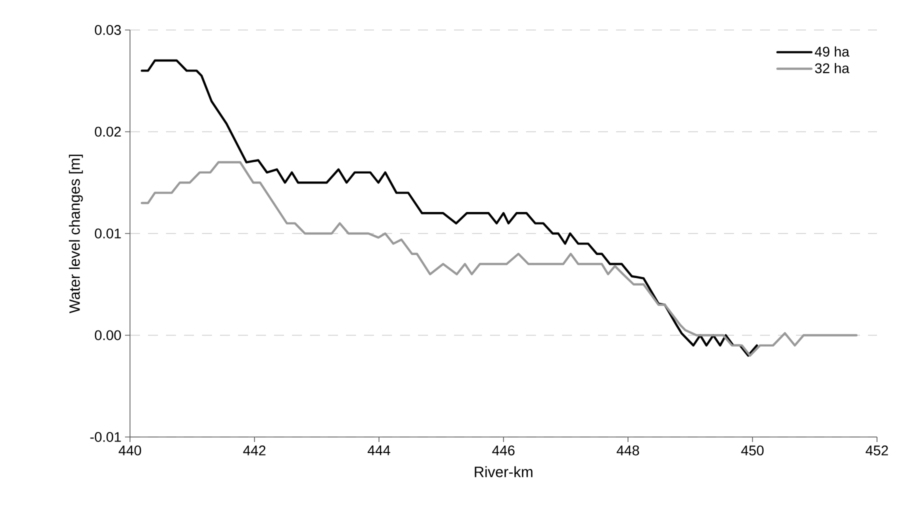 This screenshot has height=526, width=898. What do you see at coordinates (107, 30) in the screenshot?
I see `y-tick-label: 0.03` at bounding box center [107, 30].